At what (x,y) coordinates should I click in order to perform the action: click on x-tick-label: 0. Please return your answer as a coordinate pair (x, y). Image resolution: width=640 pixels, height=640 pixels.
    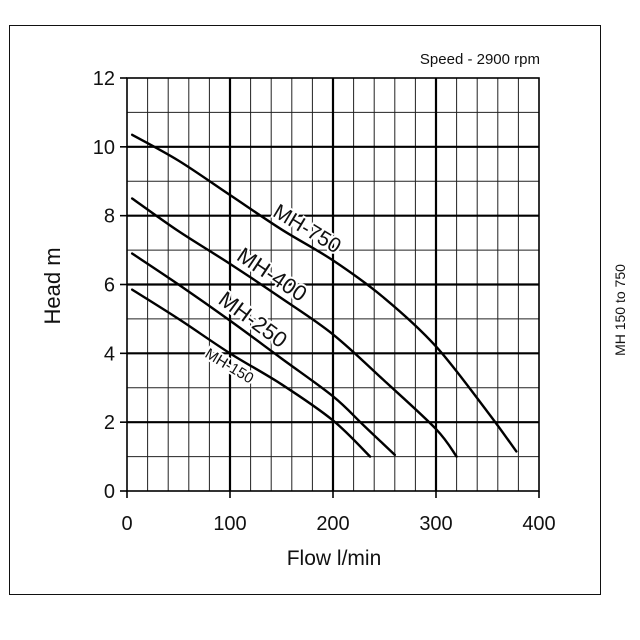
    Looking at the image, I should click on (126, 524).